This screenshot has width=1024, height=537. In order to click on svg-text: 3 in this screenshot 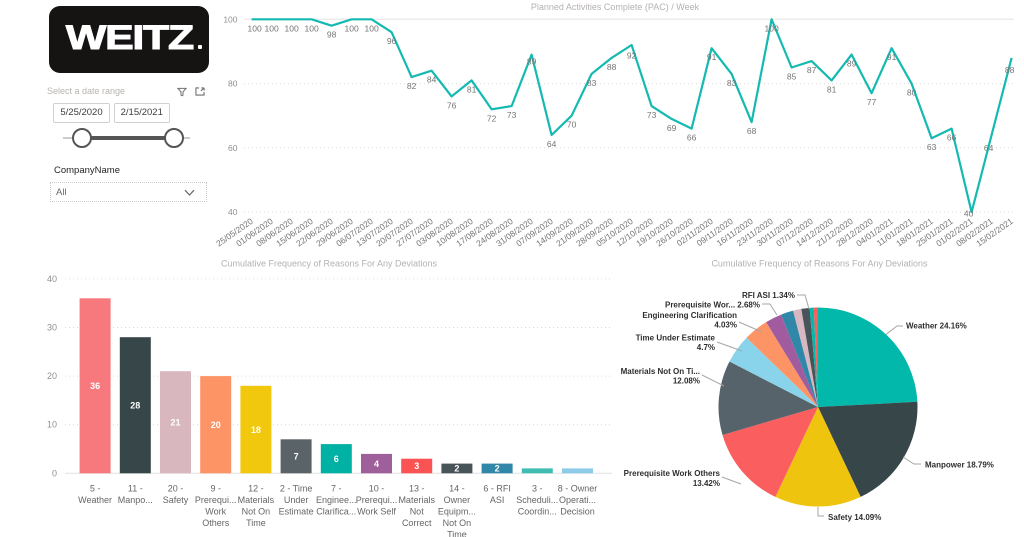, I will do `click(416, 466)`.